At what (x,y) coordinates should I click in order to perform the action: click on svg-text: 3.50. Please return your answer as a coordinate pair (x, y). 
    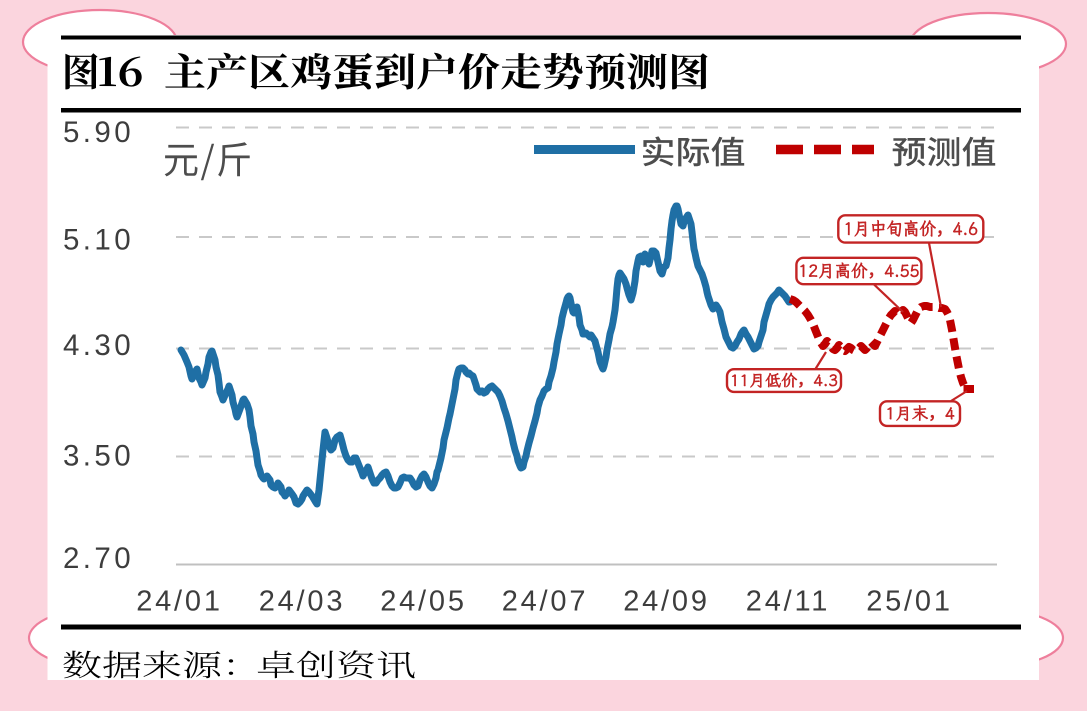
    Looking at the image, I should click on (98, 456).